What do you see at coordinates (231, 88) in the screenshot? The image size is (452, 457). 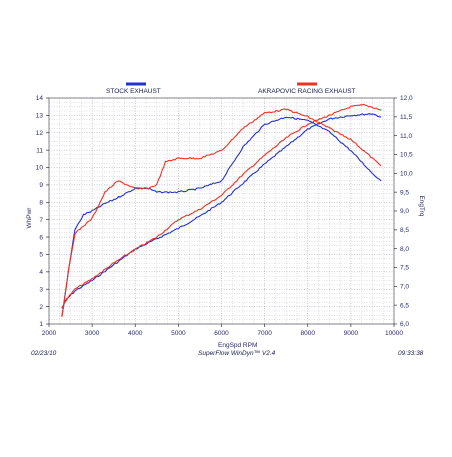 I see `legend: STOCK EXHAUST AKRAPOVIC RACING EXHAUST` at bounding box center [231, 88].